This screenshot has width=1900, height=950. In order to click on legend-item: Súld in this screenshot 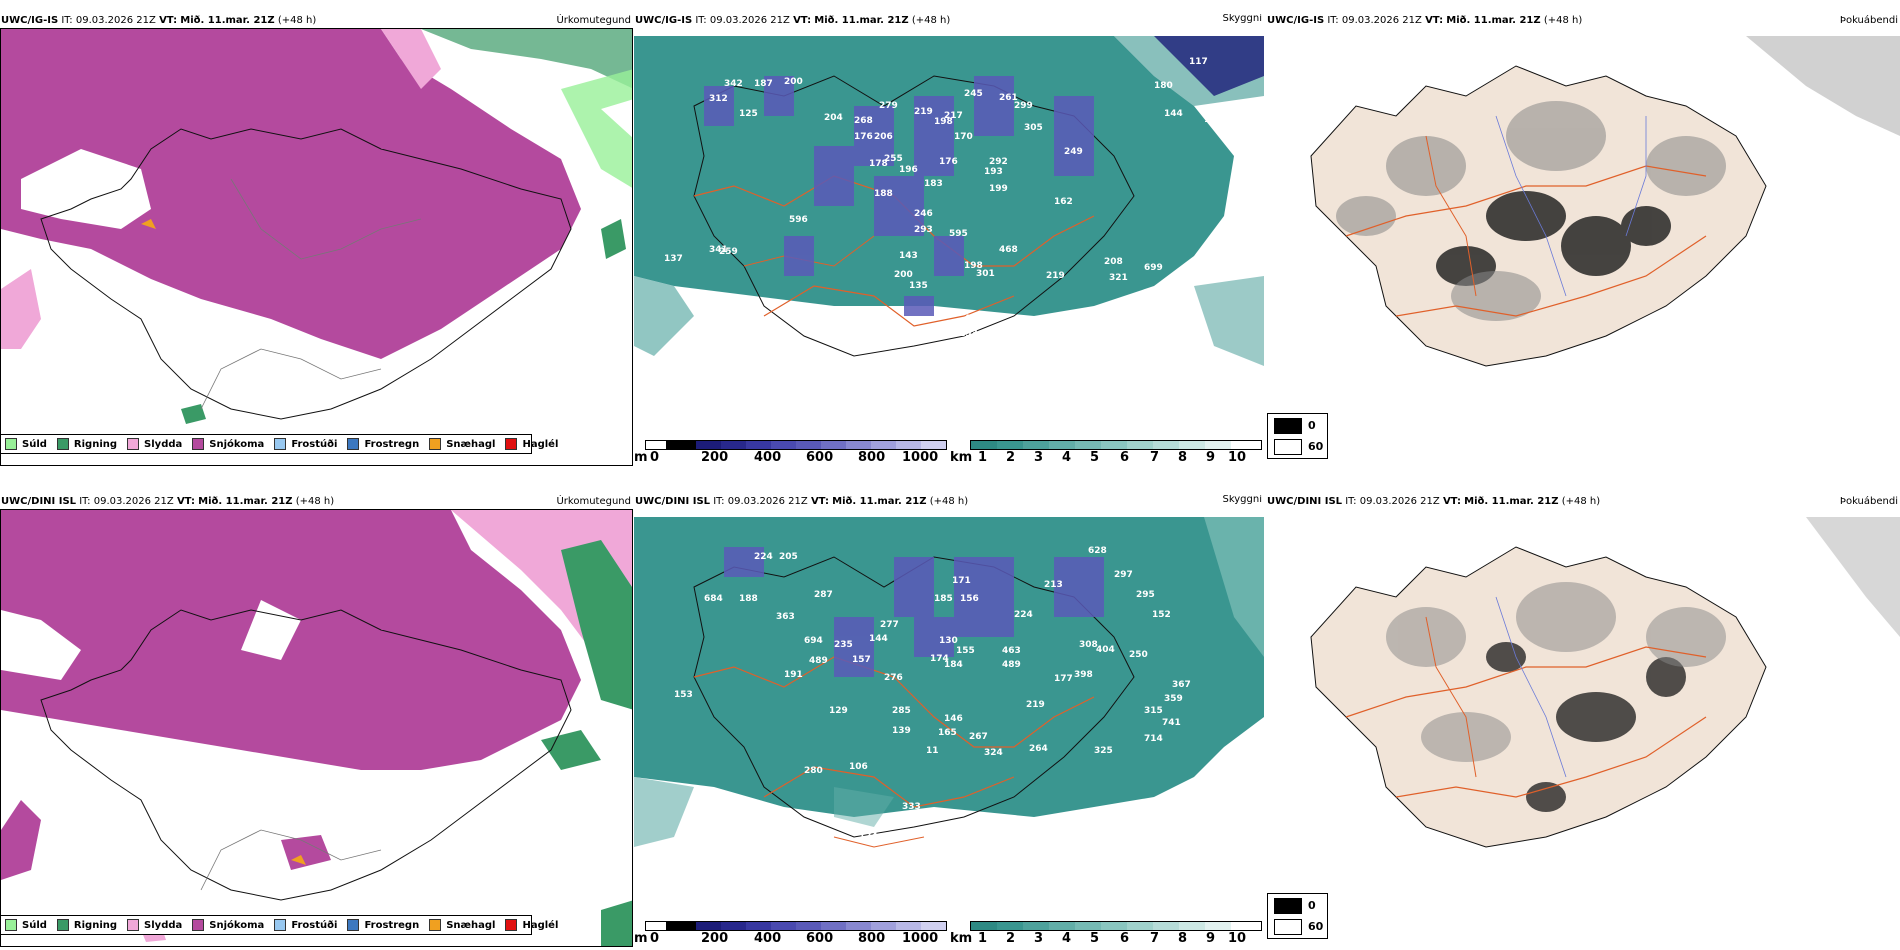, I will do `click(26, 925)`.